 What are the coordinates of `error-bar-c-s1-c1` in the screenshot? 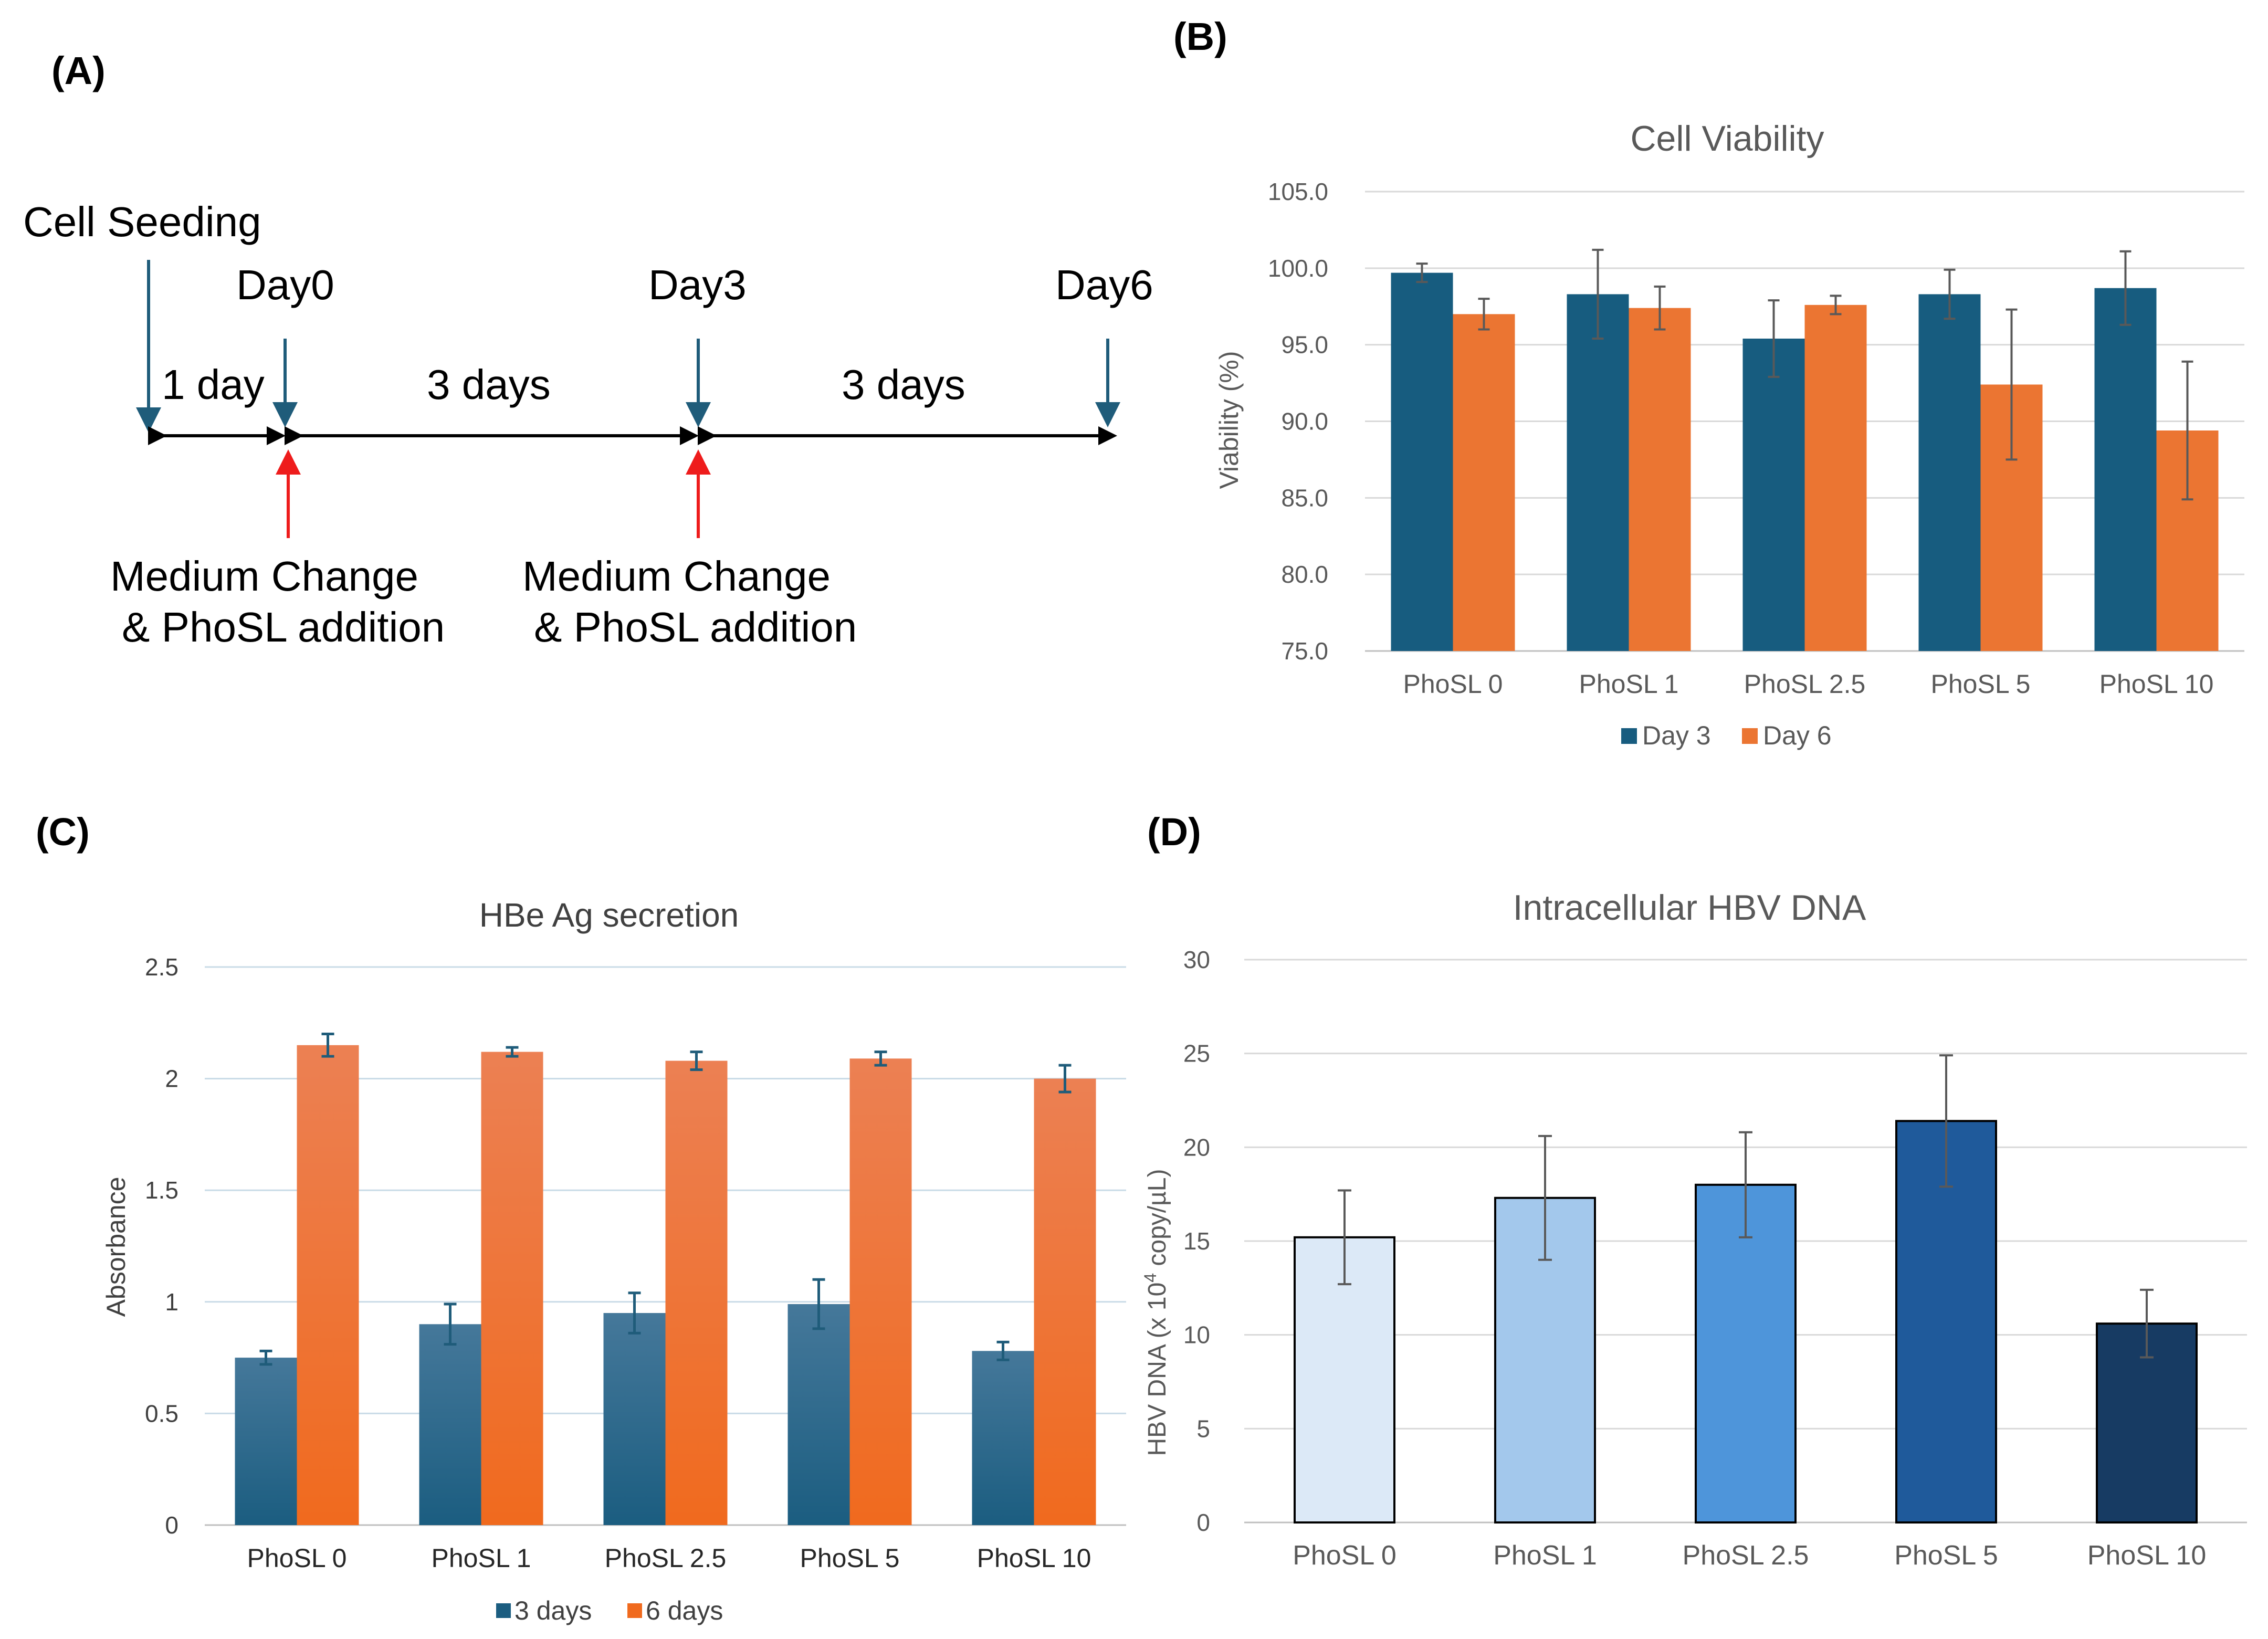 It's located at (512, 1052).